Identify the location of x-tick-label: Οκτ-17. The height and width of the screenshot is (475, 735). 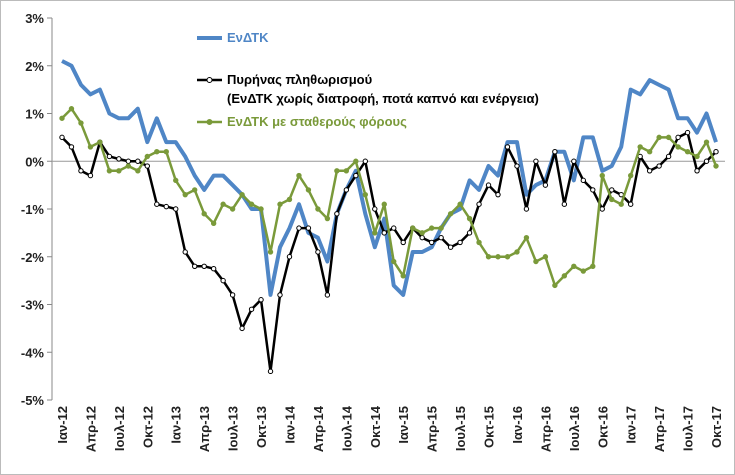
(716, 427).